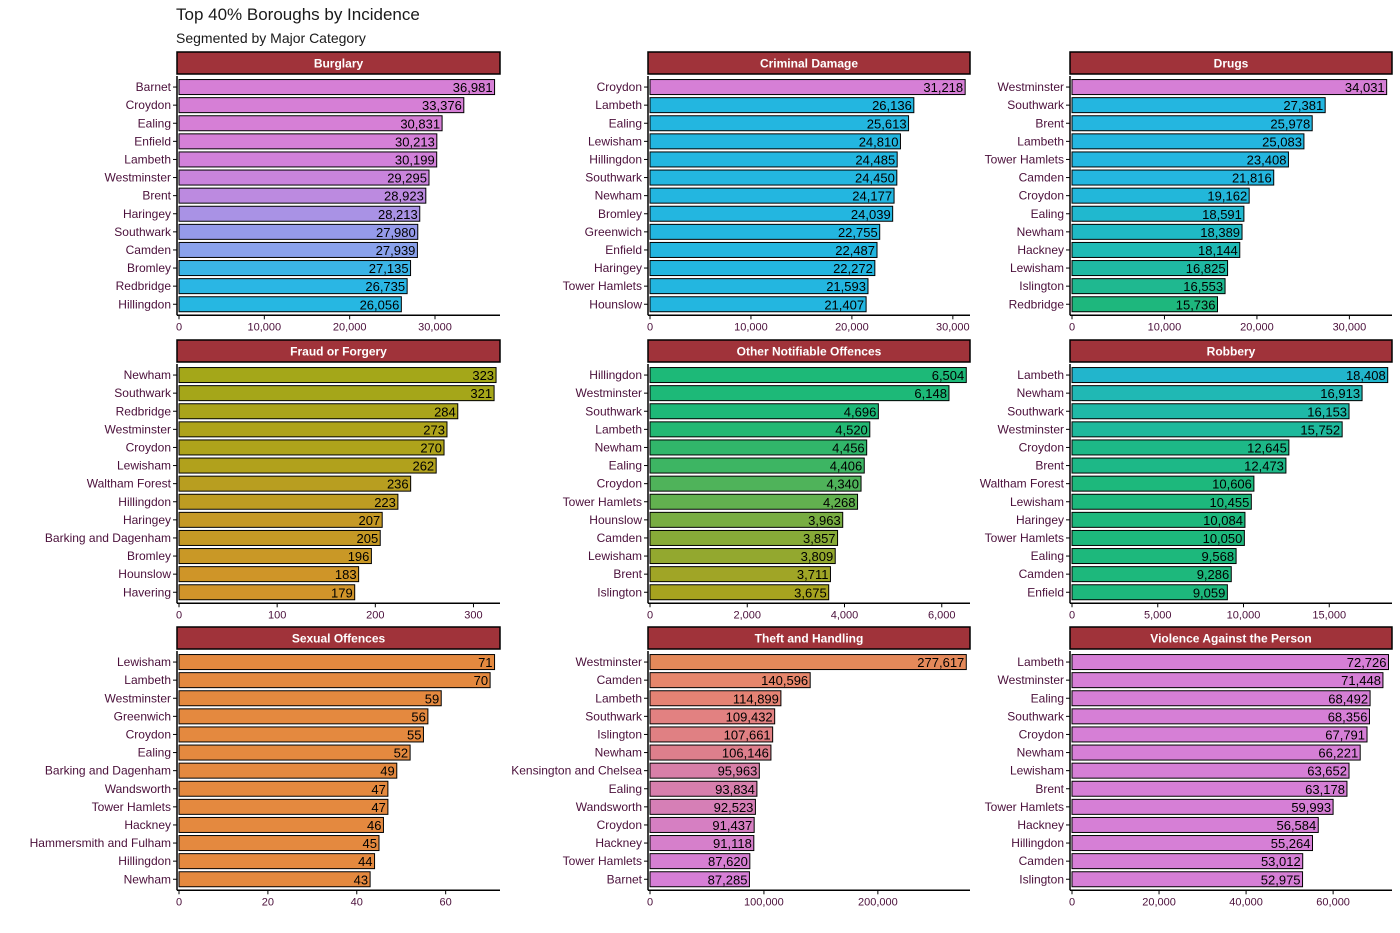 Image resolution: width=1400 pixels, height=933 pixels. I want to click on data-label: 10,084, so click(1223, 520).